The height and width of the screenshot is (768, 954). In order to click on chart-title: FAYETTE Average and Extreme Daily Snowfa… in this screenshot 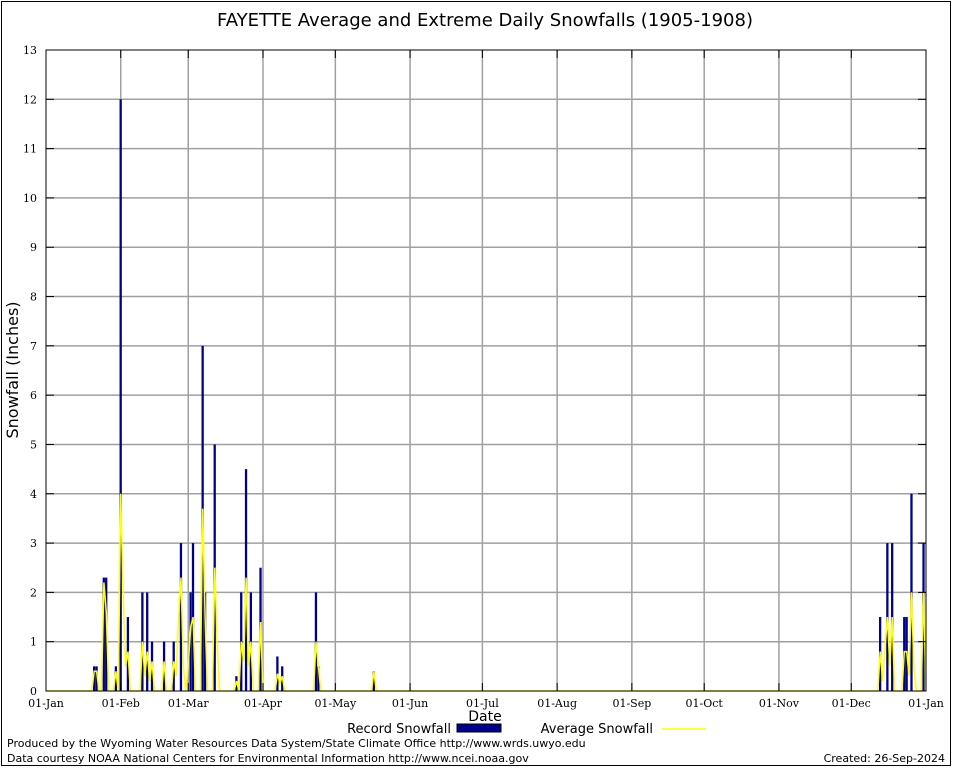, I will do `click(485, 20)`.